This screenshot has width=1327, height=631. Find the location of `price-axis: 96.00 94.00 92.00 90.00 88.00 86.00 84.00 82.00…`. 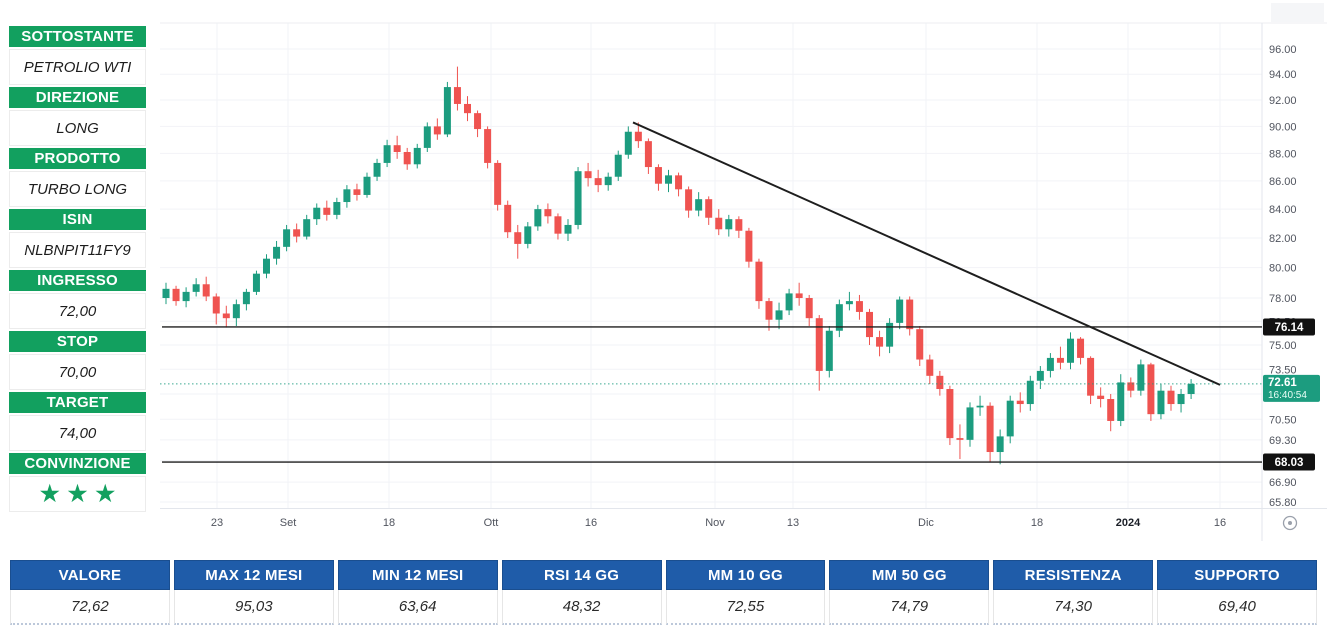

price-axis: 96.00 94.00 92.00 90.00 88.00 86.00 84.00 82.00… is located at coordinates (1283, 276).